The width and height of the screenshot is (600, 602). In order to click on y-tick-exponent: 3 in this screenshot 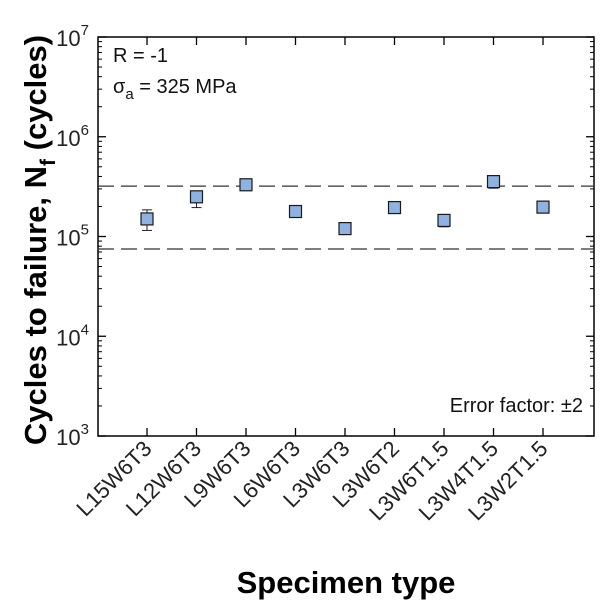, I will do `click(85, 429)`.